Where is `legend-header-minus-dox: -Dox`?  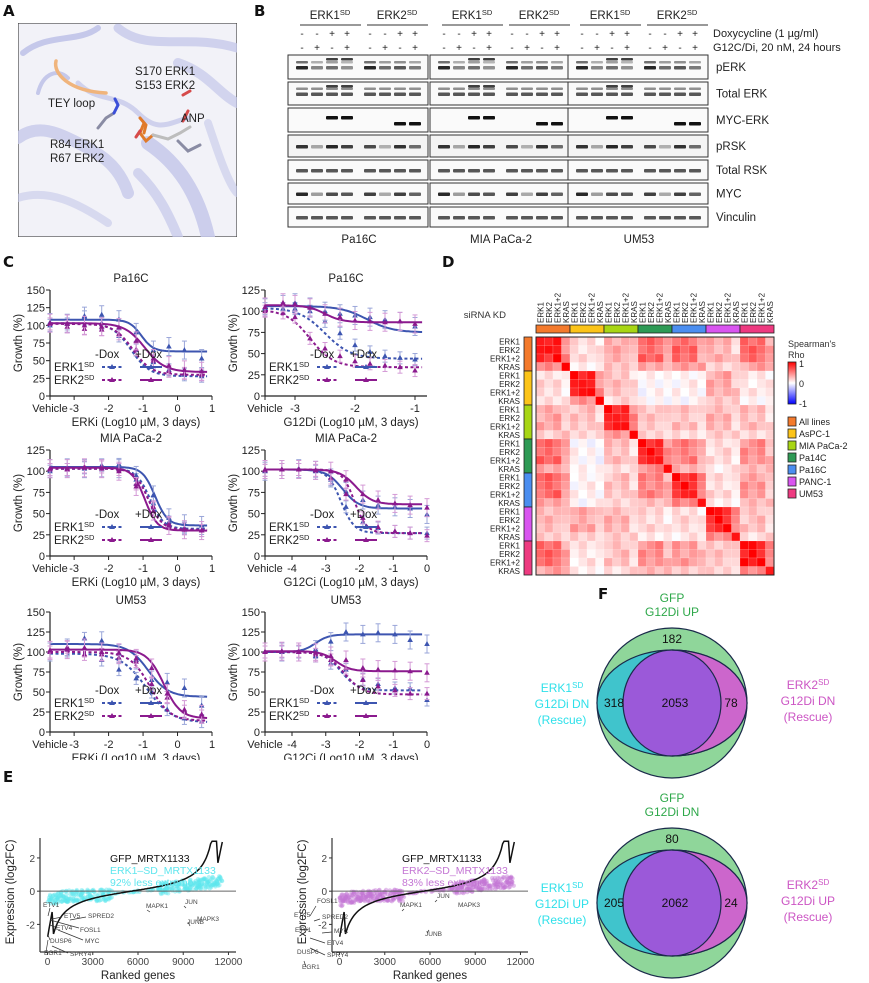 legend-header-minus-dox: -Dox is located at coordinates (107, 691).